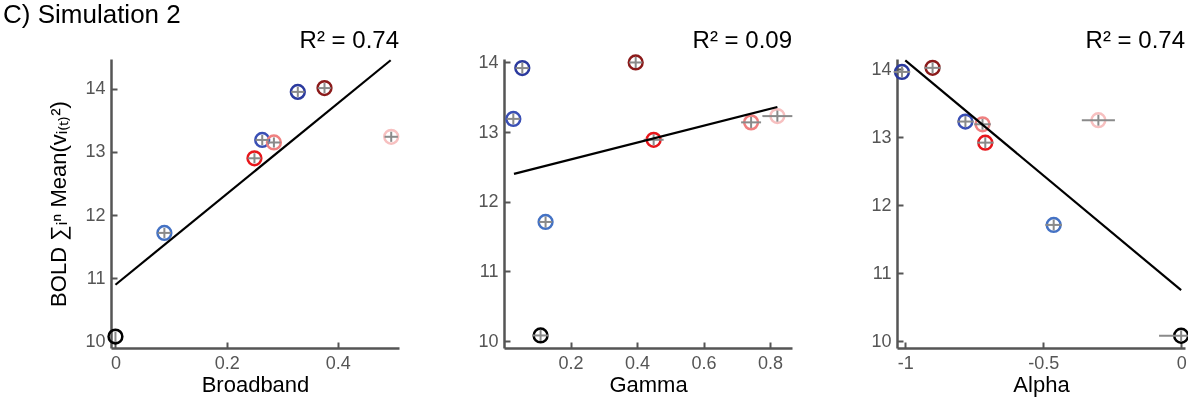 The image size is (1188, 402). I want to click on x-axis-title: Gamma, so click(649, 384).